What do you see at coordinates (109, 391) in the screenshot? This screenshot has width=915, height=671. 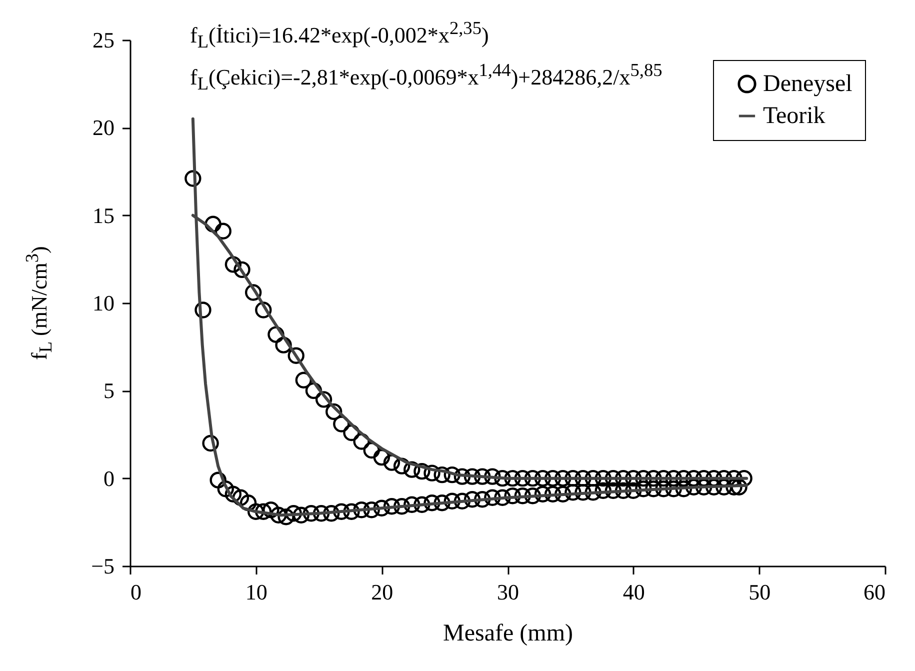 I see `y-tick-label: 5` at bounding box center [109, 391].